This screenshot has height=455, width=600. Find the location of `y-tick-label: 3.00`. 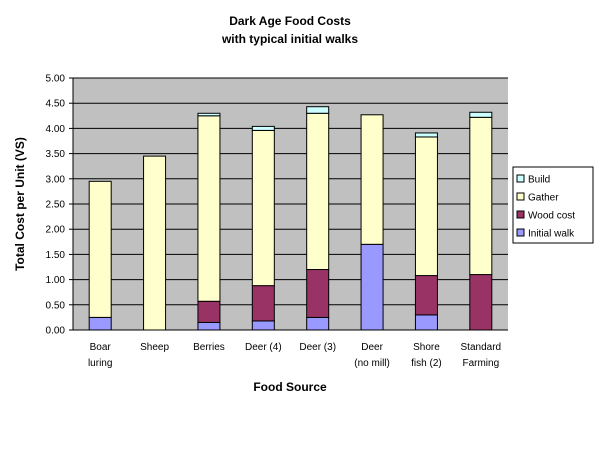

y-tick-label: 3.00 is located at coordinates (56, 179).